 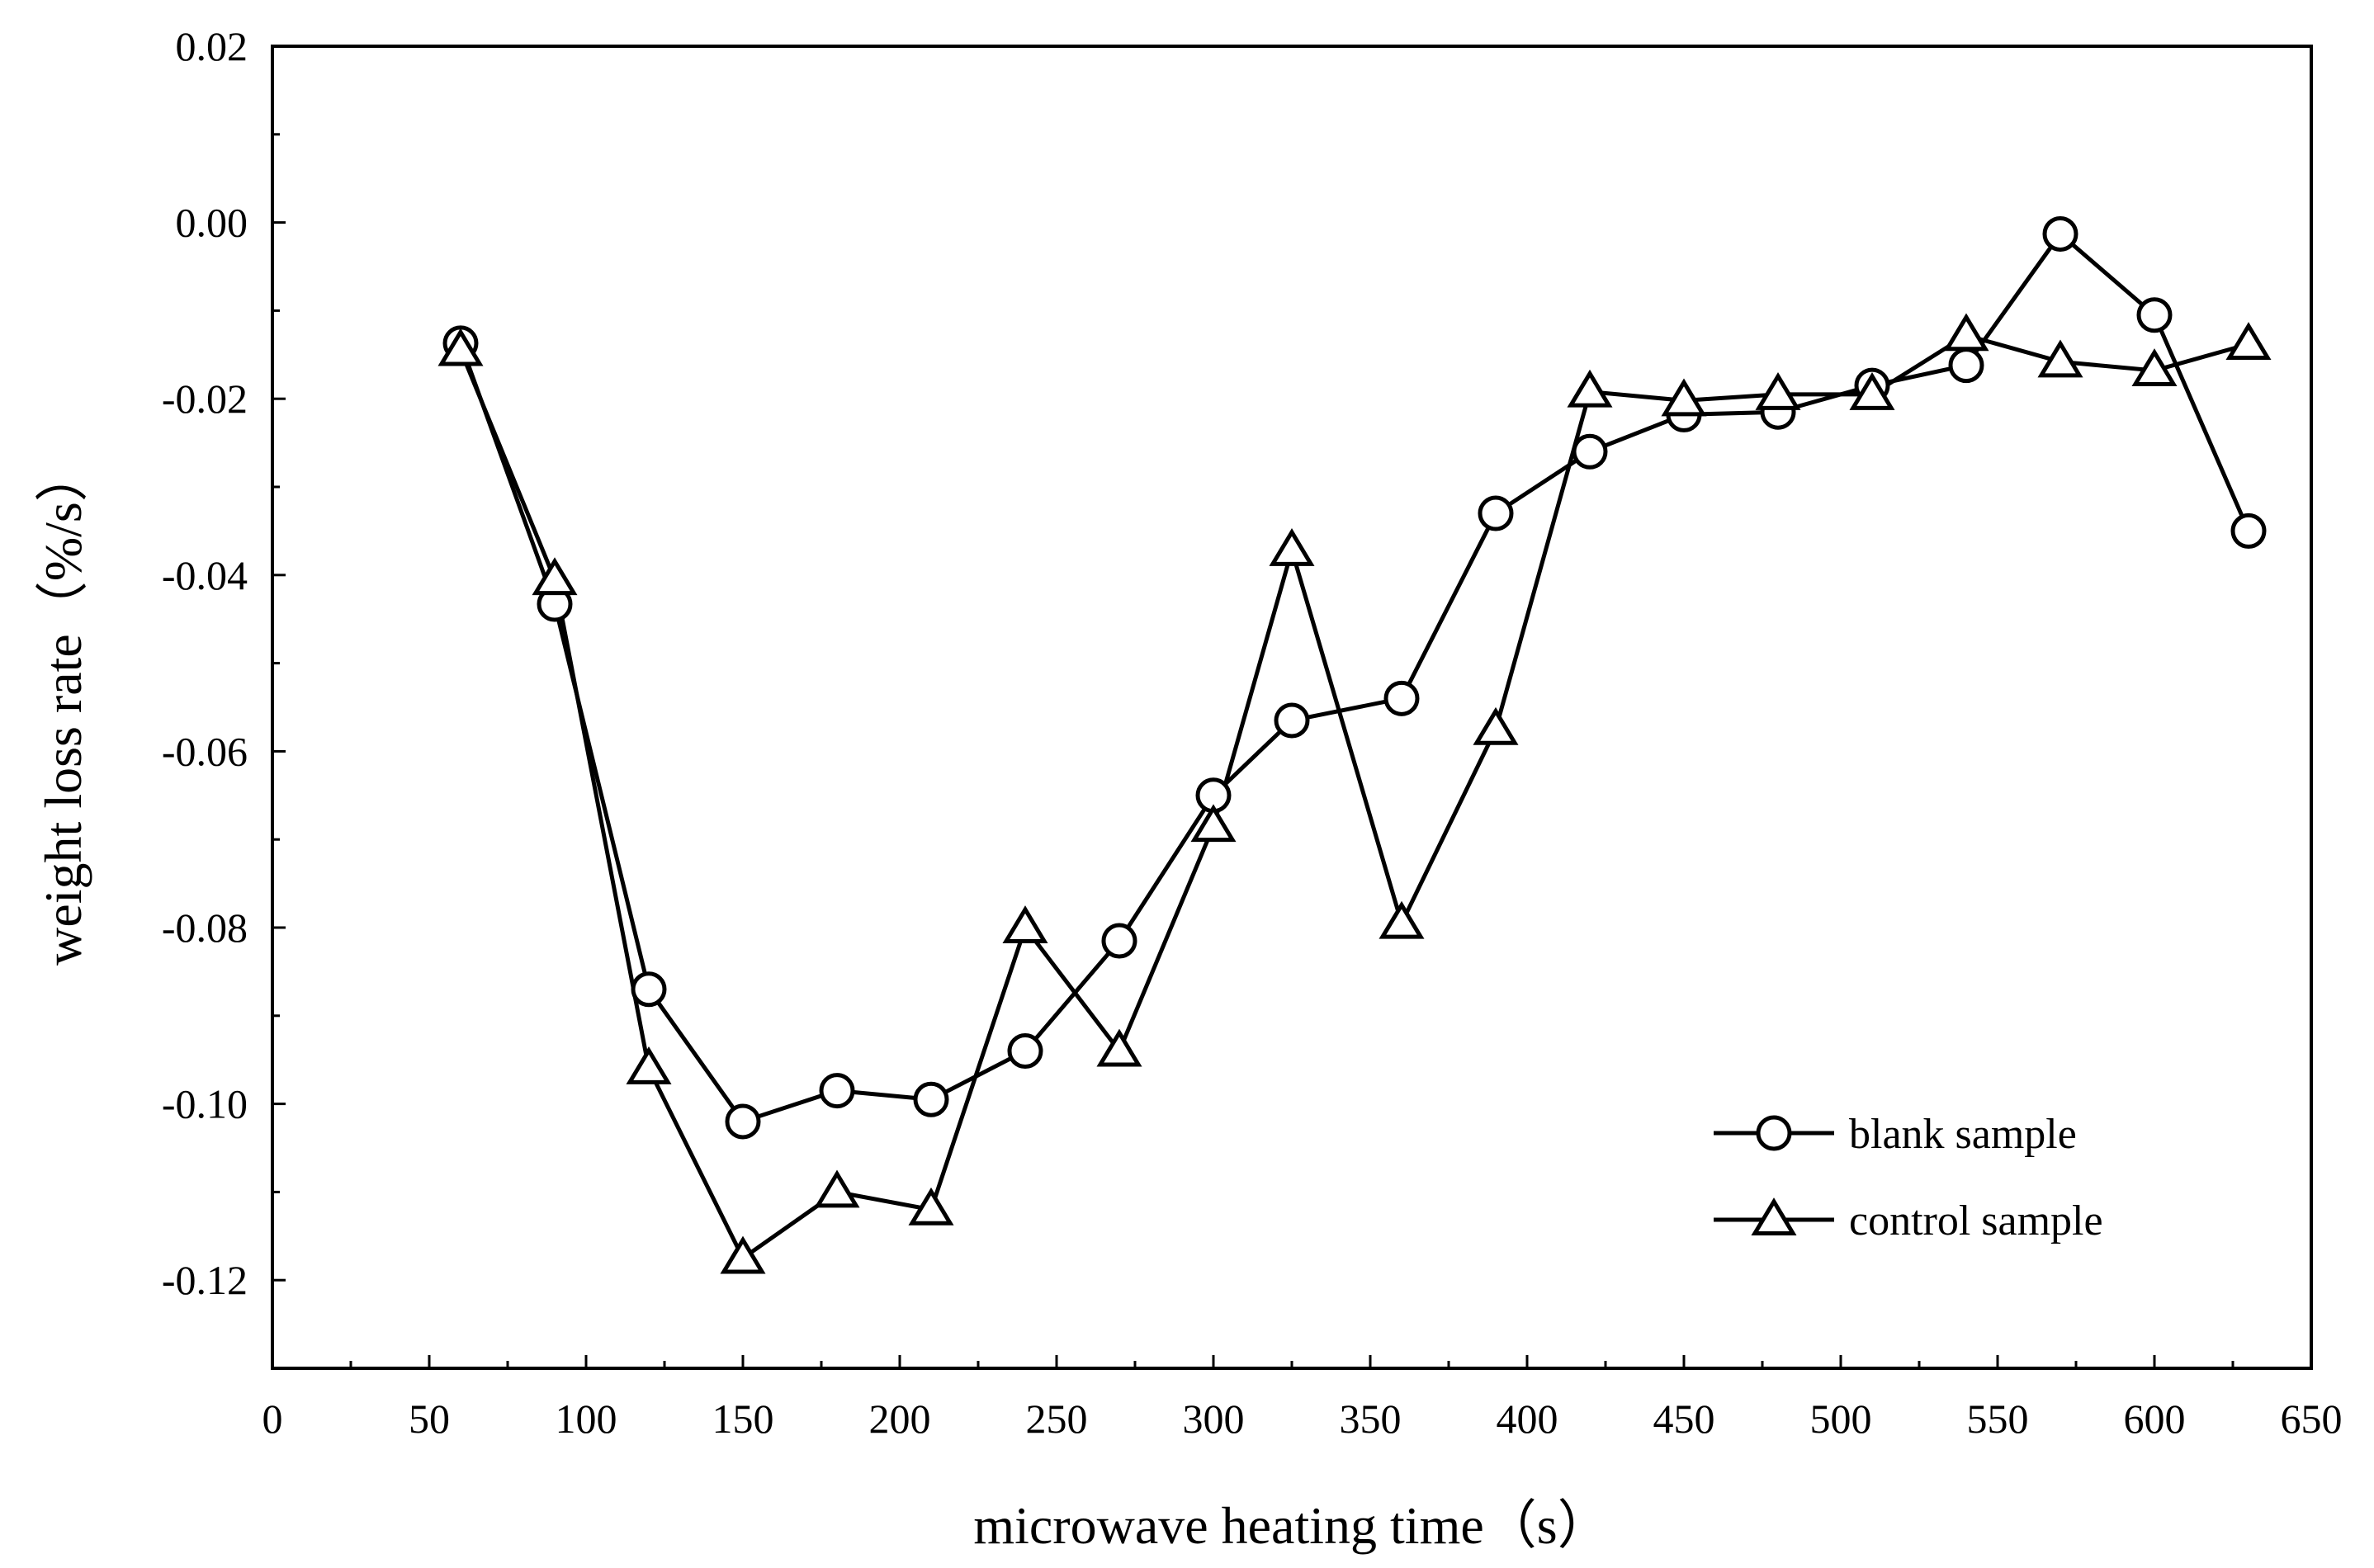 What do you see at coordinates (272, 1419) in the screenshot?
I see `x-tick-label: 0` at bounding box center [272, 1419].